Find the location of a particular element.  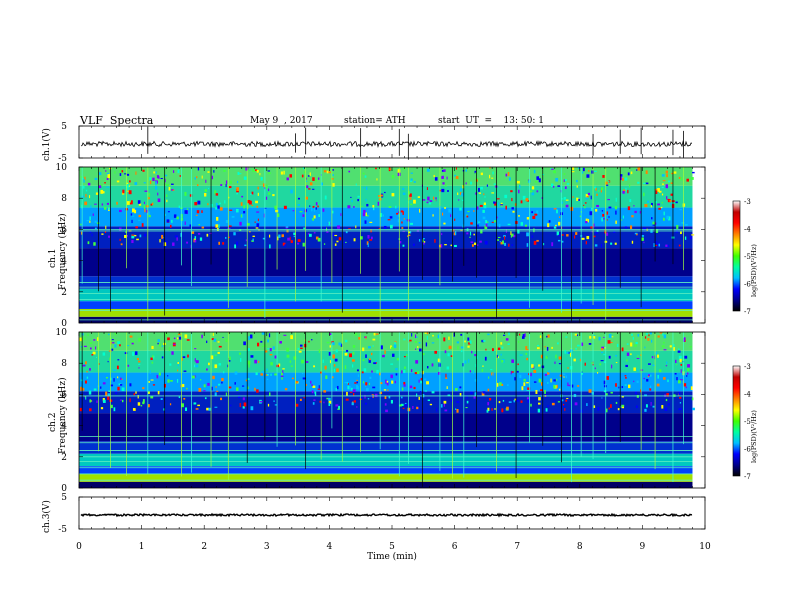

colorbar-tick-label: -4 is located at coordinates (747, 230).